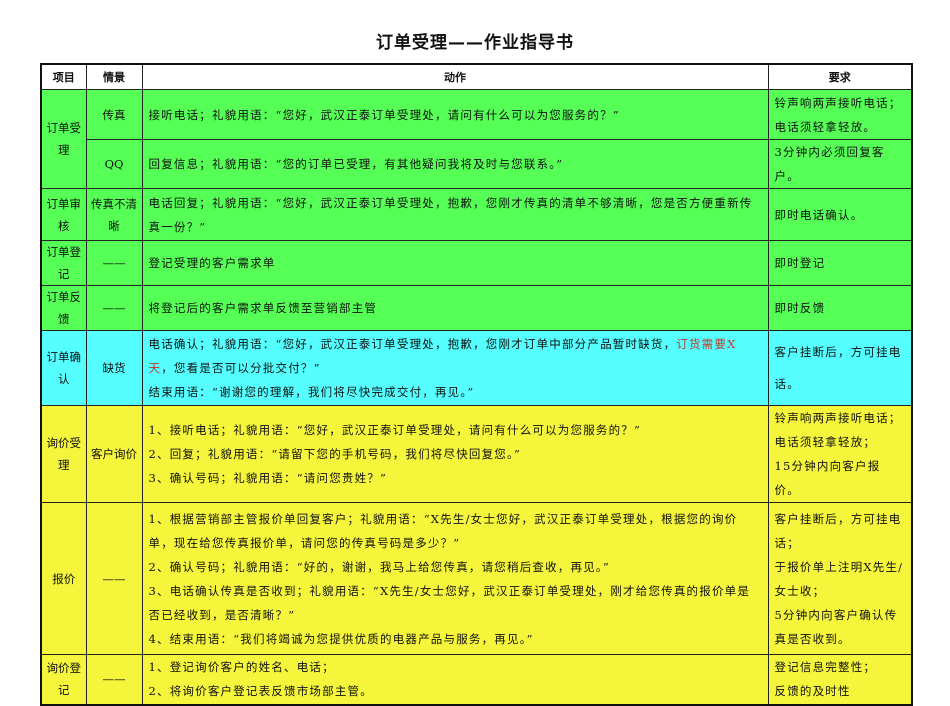 The height and width of the screenshot is (706, 950). Describe the element at coordinates (268, 478) in the screenshot. I see `text-line: 3、确认号码；礼貌用语：“请问您贵姓？”` at that location.